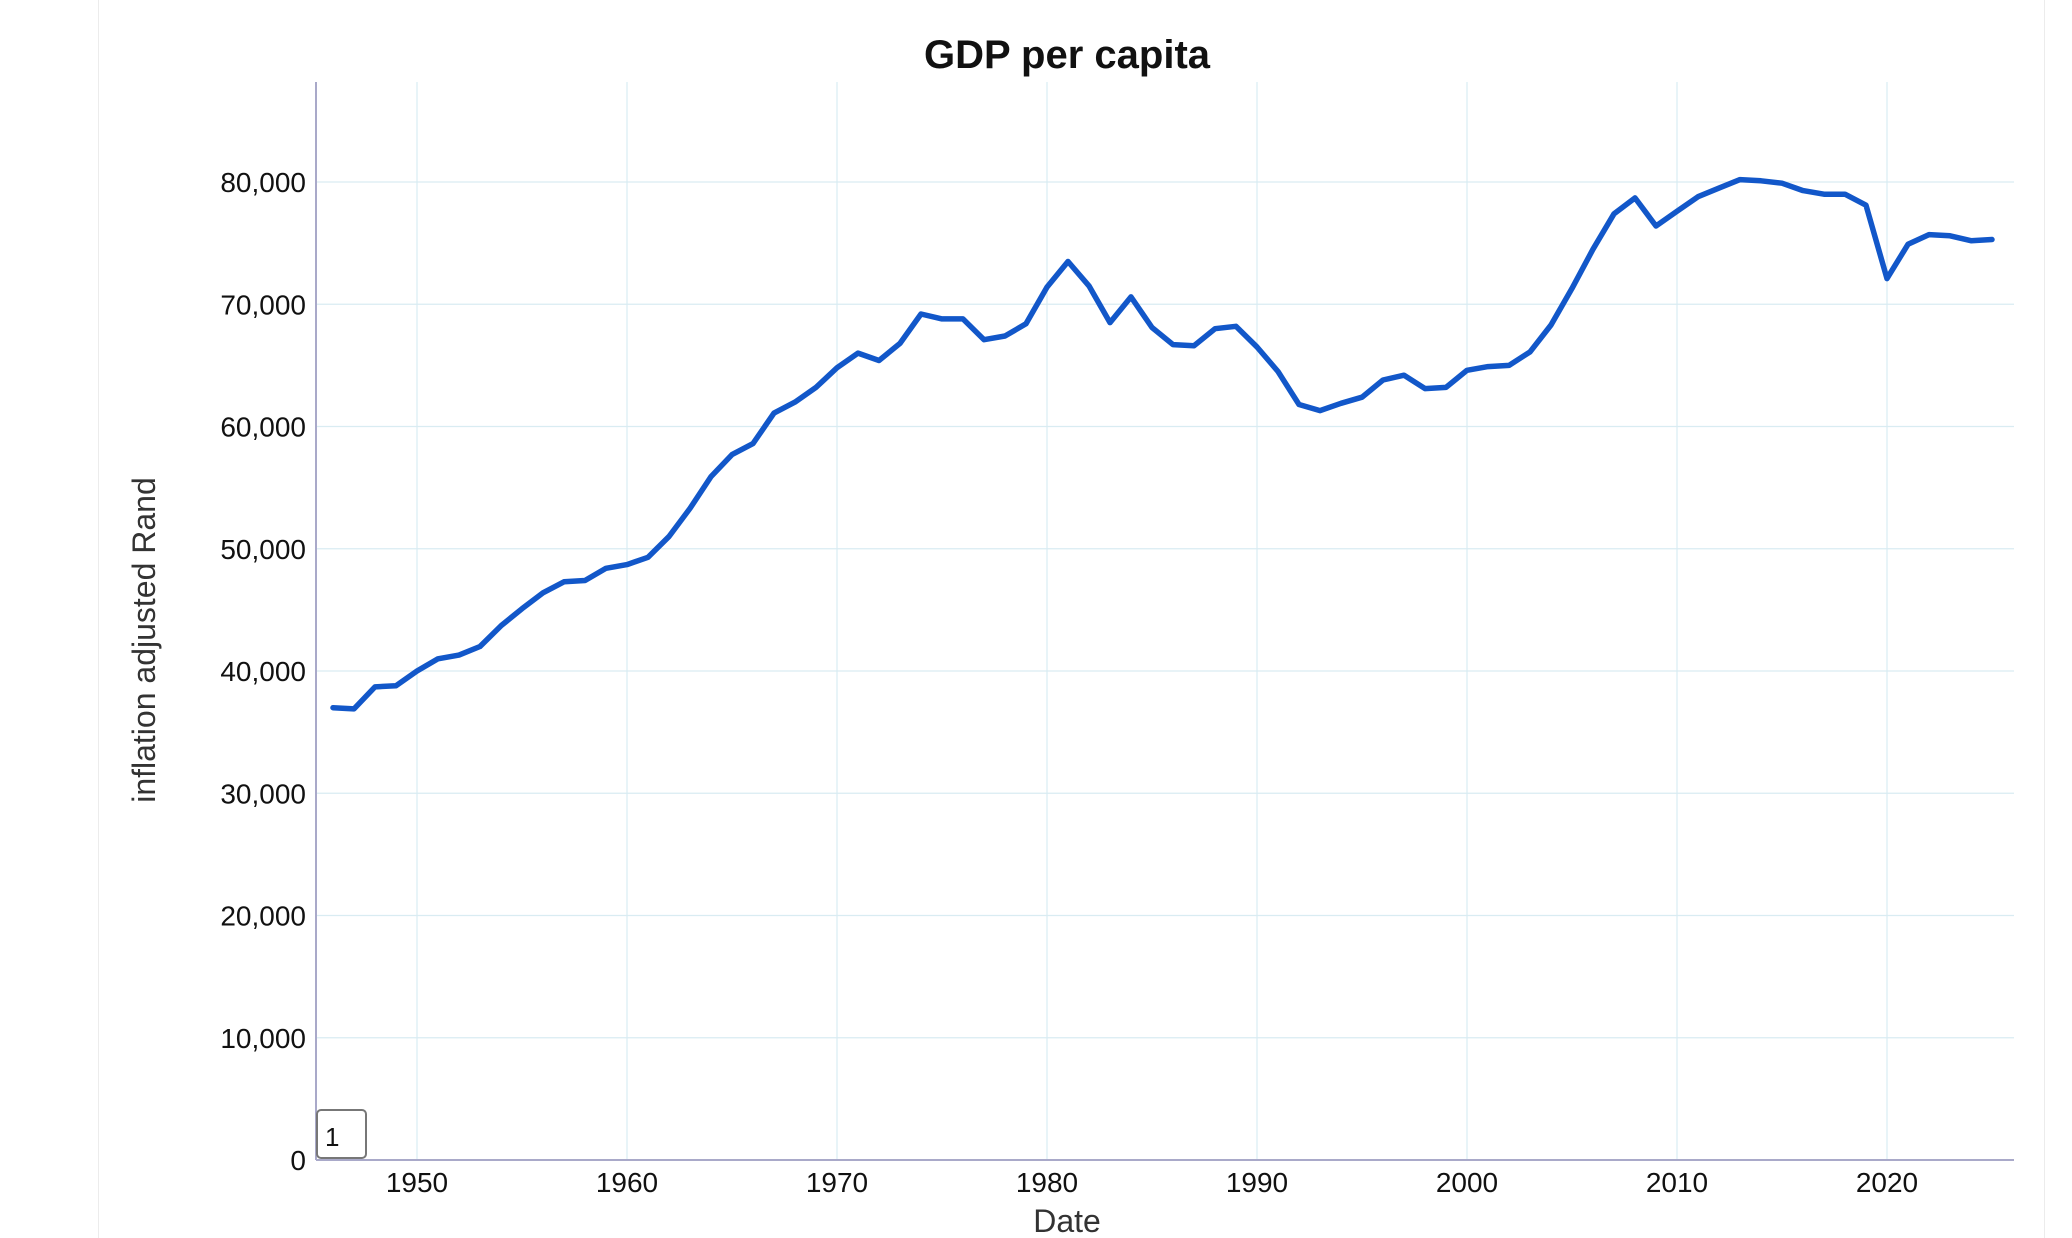  What do you see at coordinates (1067, 1220) in the screenshot?
I see `x-axis-label: Date` at bounding box center [1067, 1220].